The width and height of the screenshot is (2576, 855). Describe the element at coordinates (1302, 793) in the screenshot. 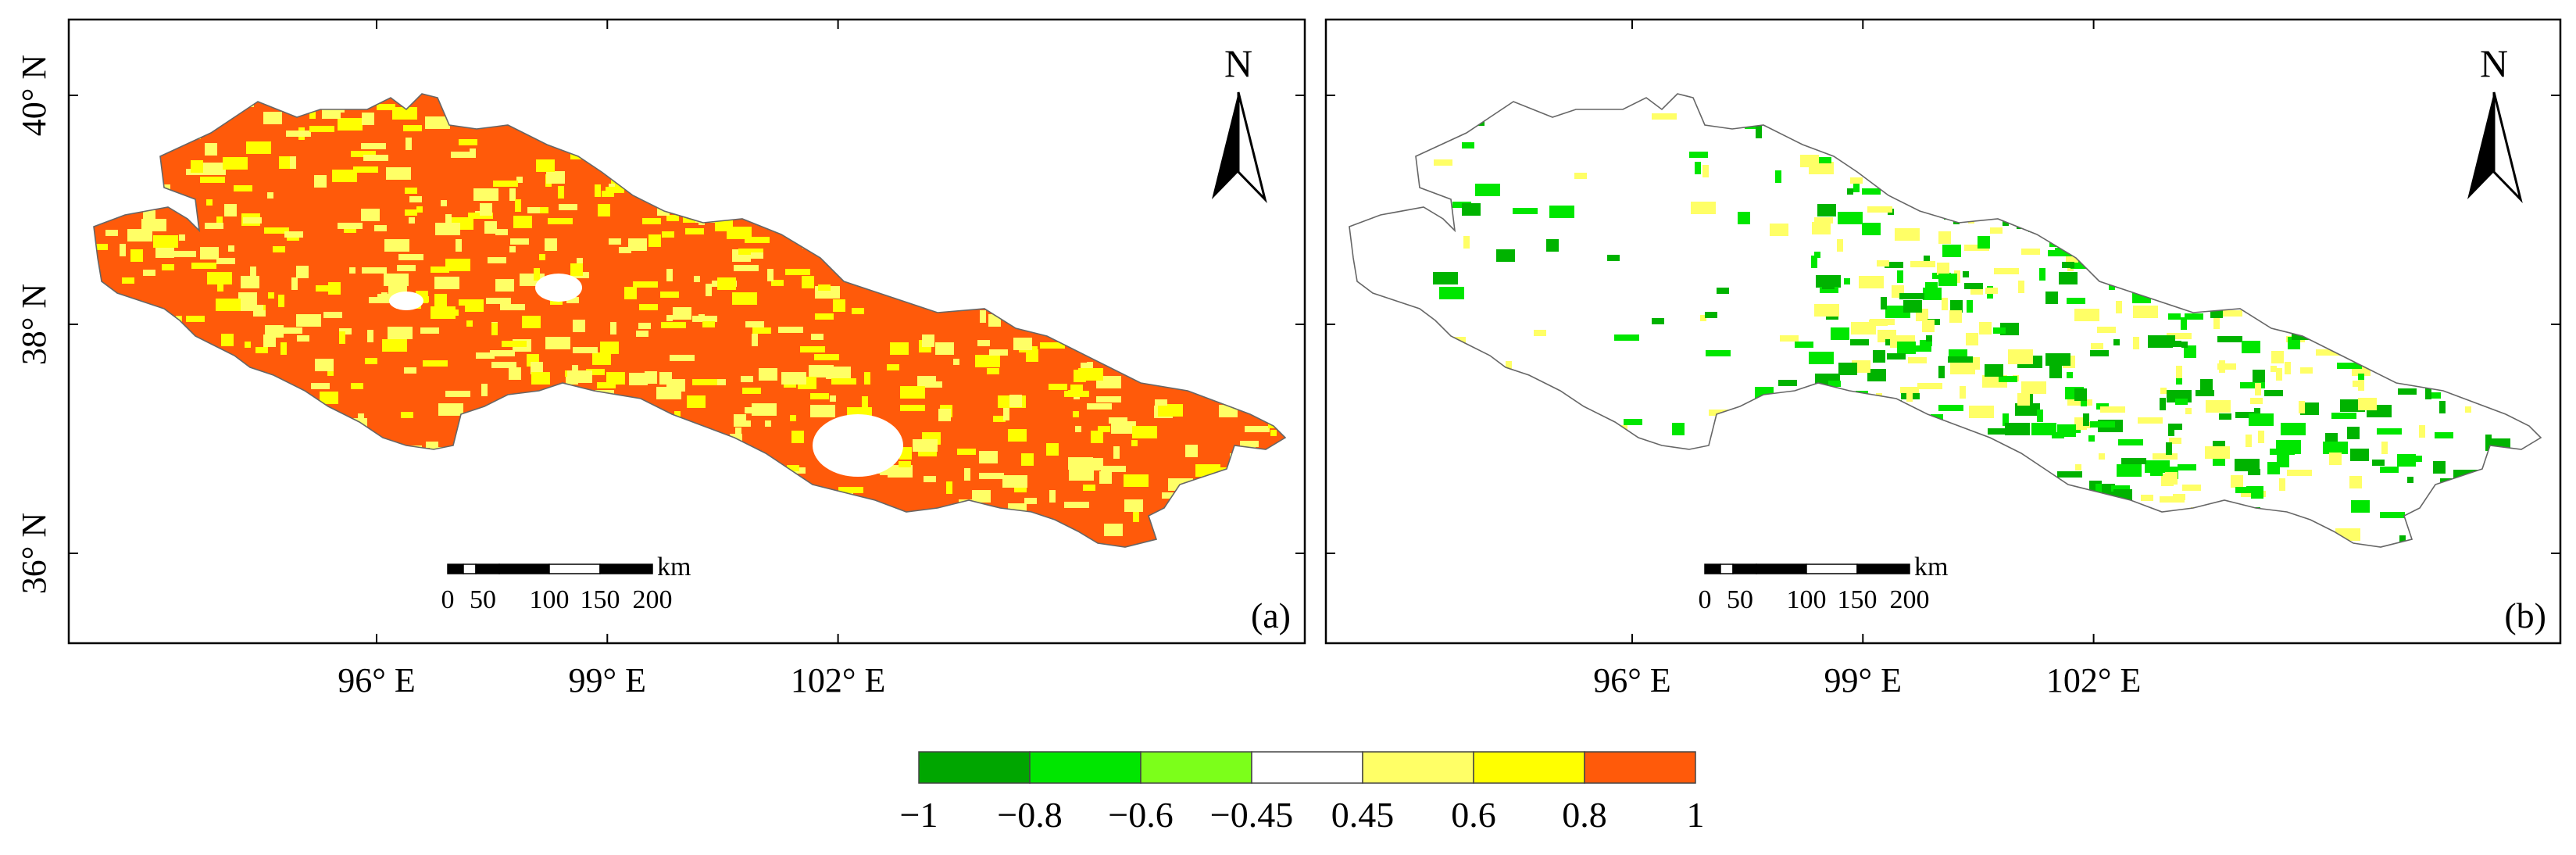

I see `color-legend: −1 −0.8 −0.6 −0.45 0.45 0.6 0.8 1` at that location.